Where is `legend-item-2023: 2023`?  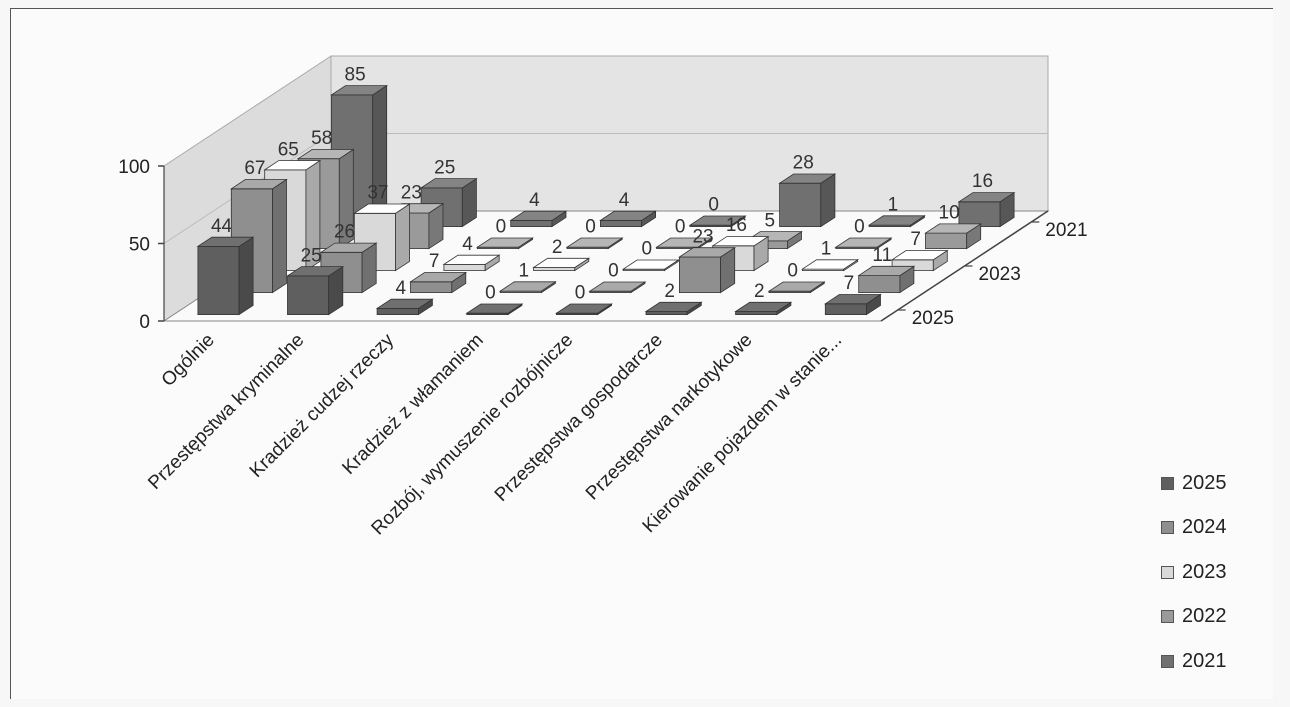 legend-item-2023: 2023 is located at coordinates (1211, 572).